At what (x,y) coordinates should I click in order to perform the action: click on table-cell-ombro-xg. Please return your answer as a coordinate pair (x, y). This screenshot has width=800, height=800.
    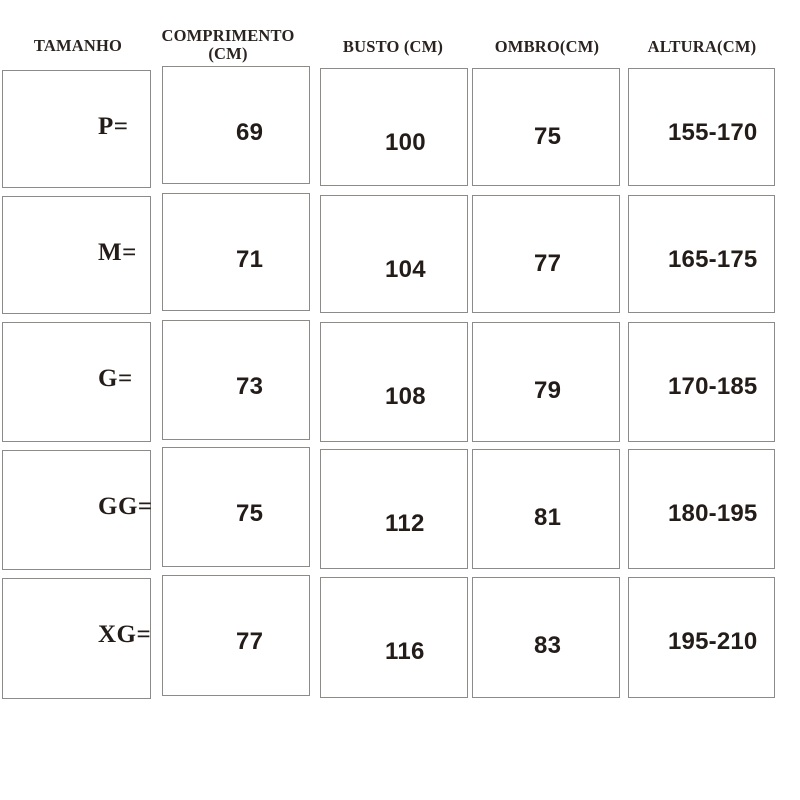
    Looking at the image, I should click on (546, 637).